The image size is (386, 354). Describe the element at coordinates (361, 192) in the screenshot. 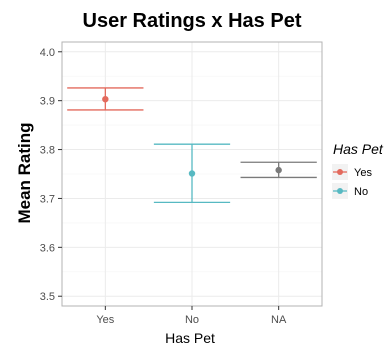

I see `legend-label: No` at that location.